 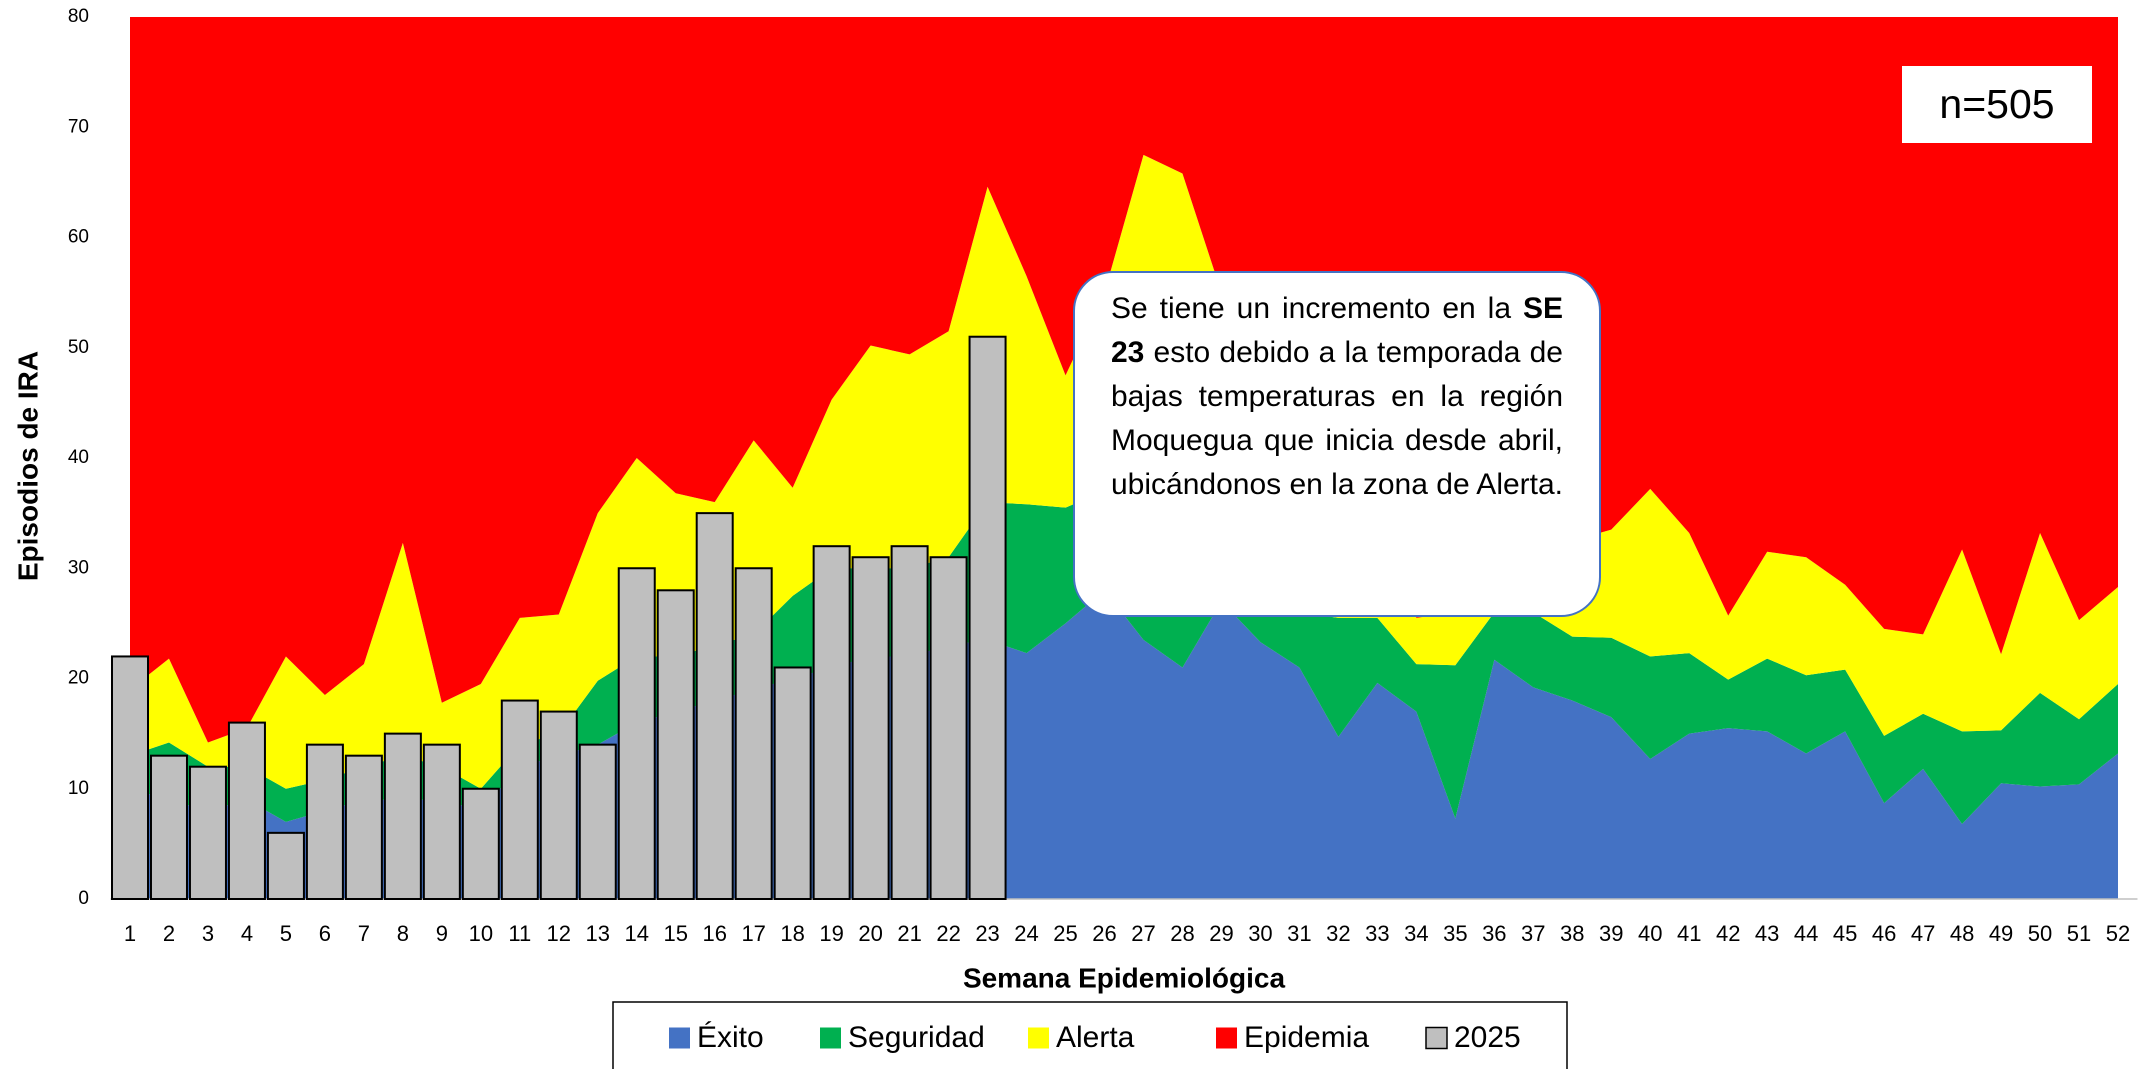 I want to click on x-tick-label: 49, so click(x=2001, y=933).